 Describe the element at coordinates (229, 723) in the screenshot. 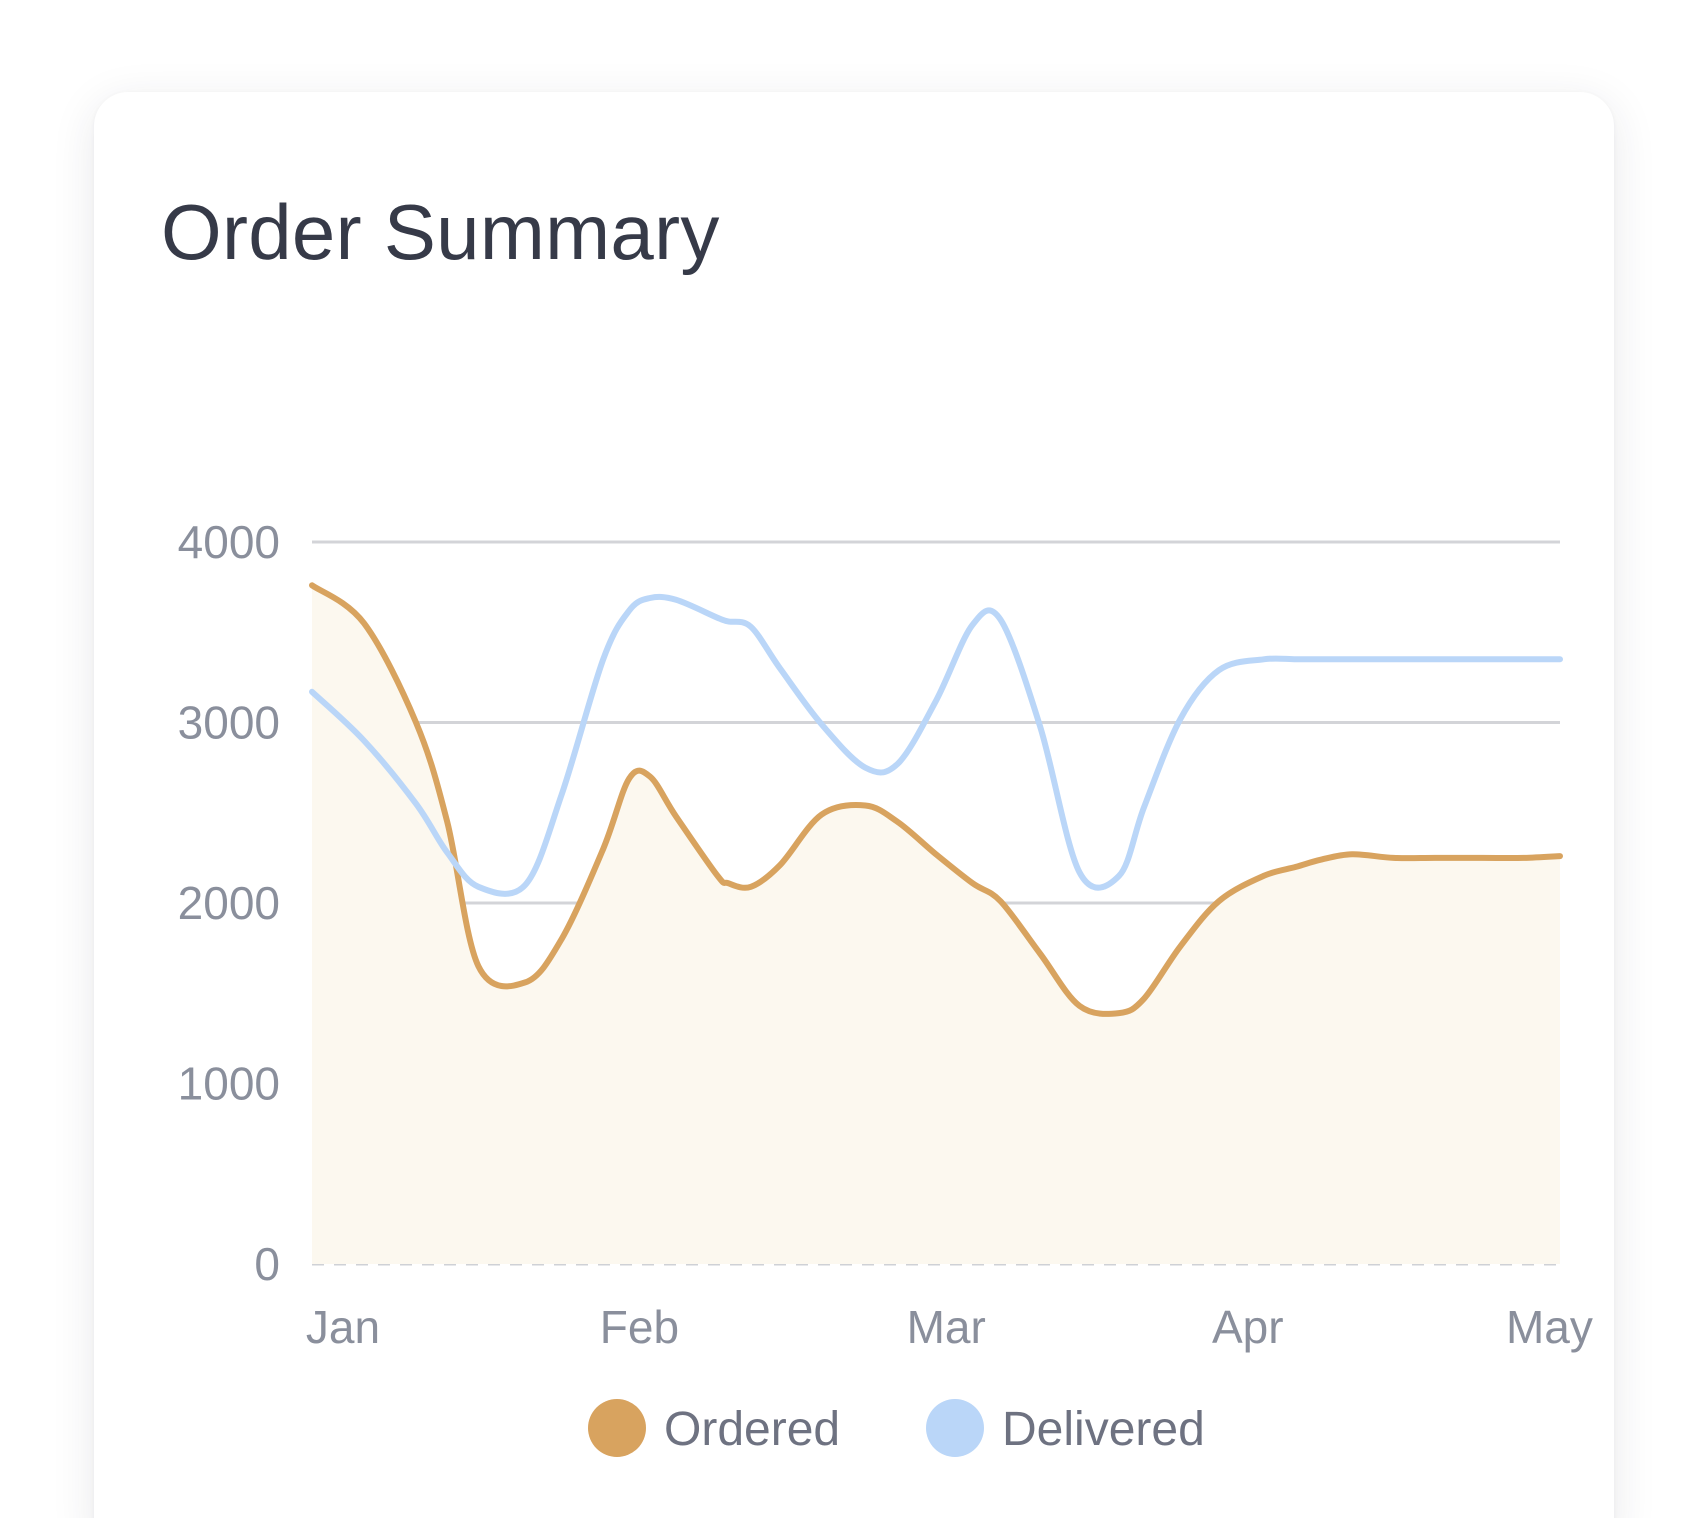

I see `y-tick-label-3000: 3000` at that location.